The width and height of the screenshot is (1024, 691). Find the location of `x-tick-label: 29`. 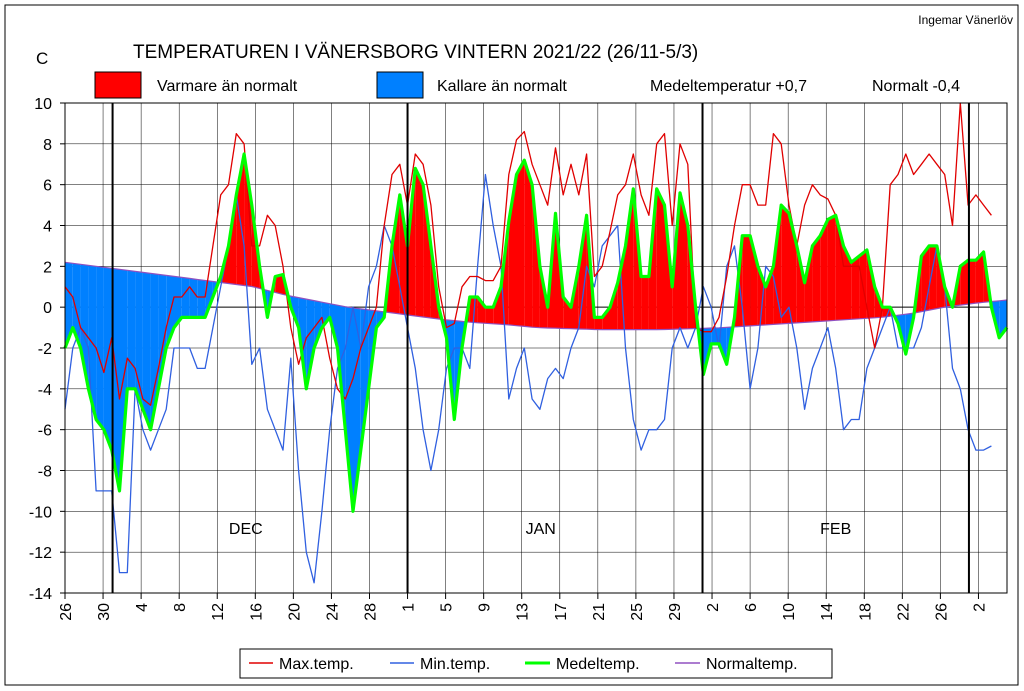

x-tick-label: 29 is located at coordinates (675, 612).